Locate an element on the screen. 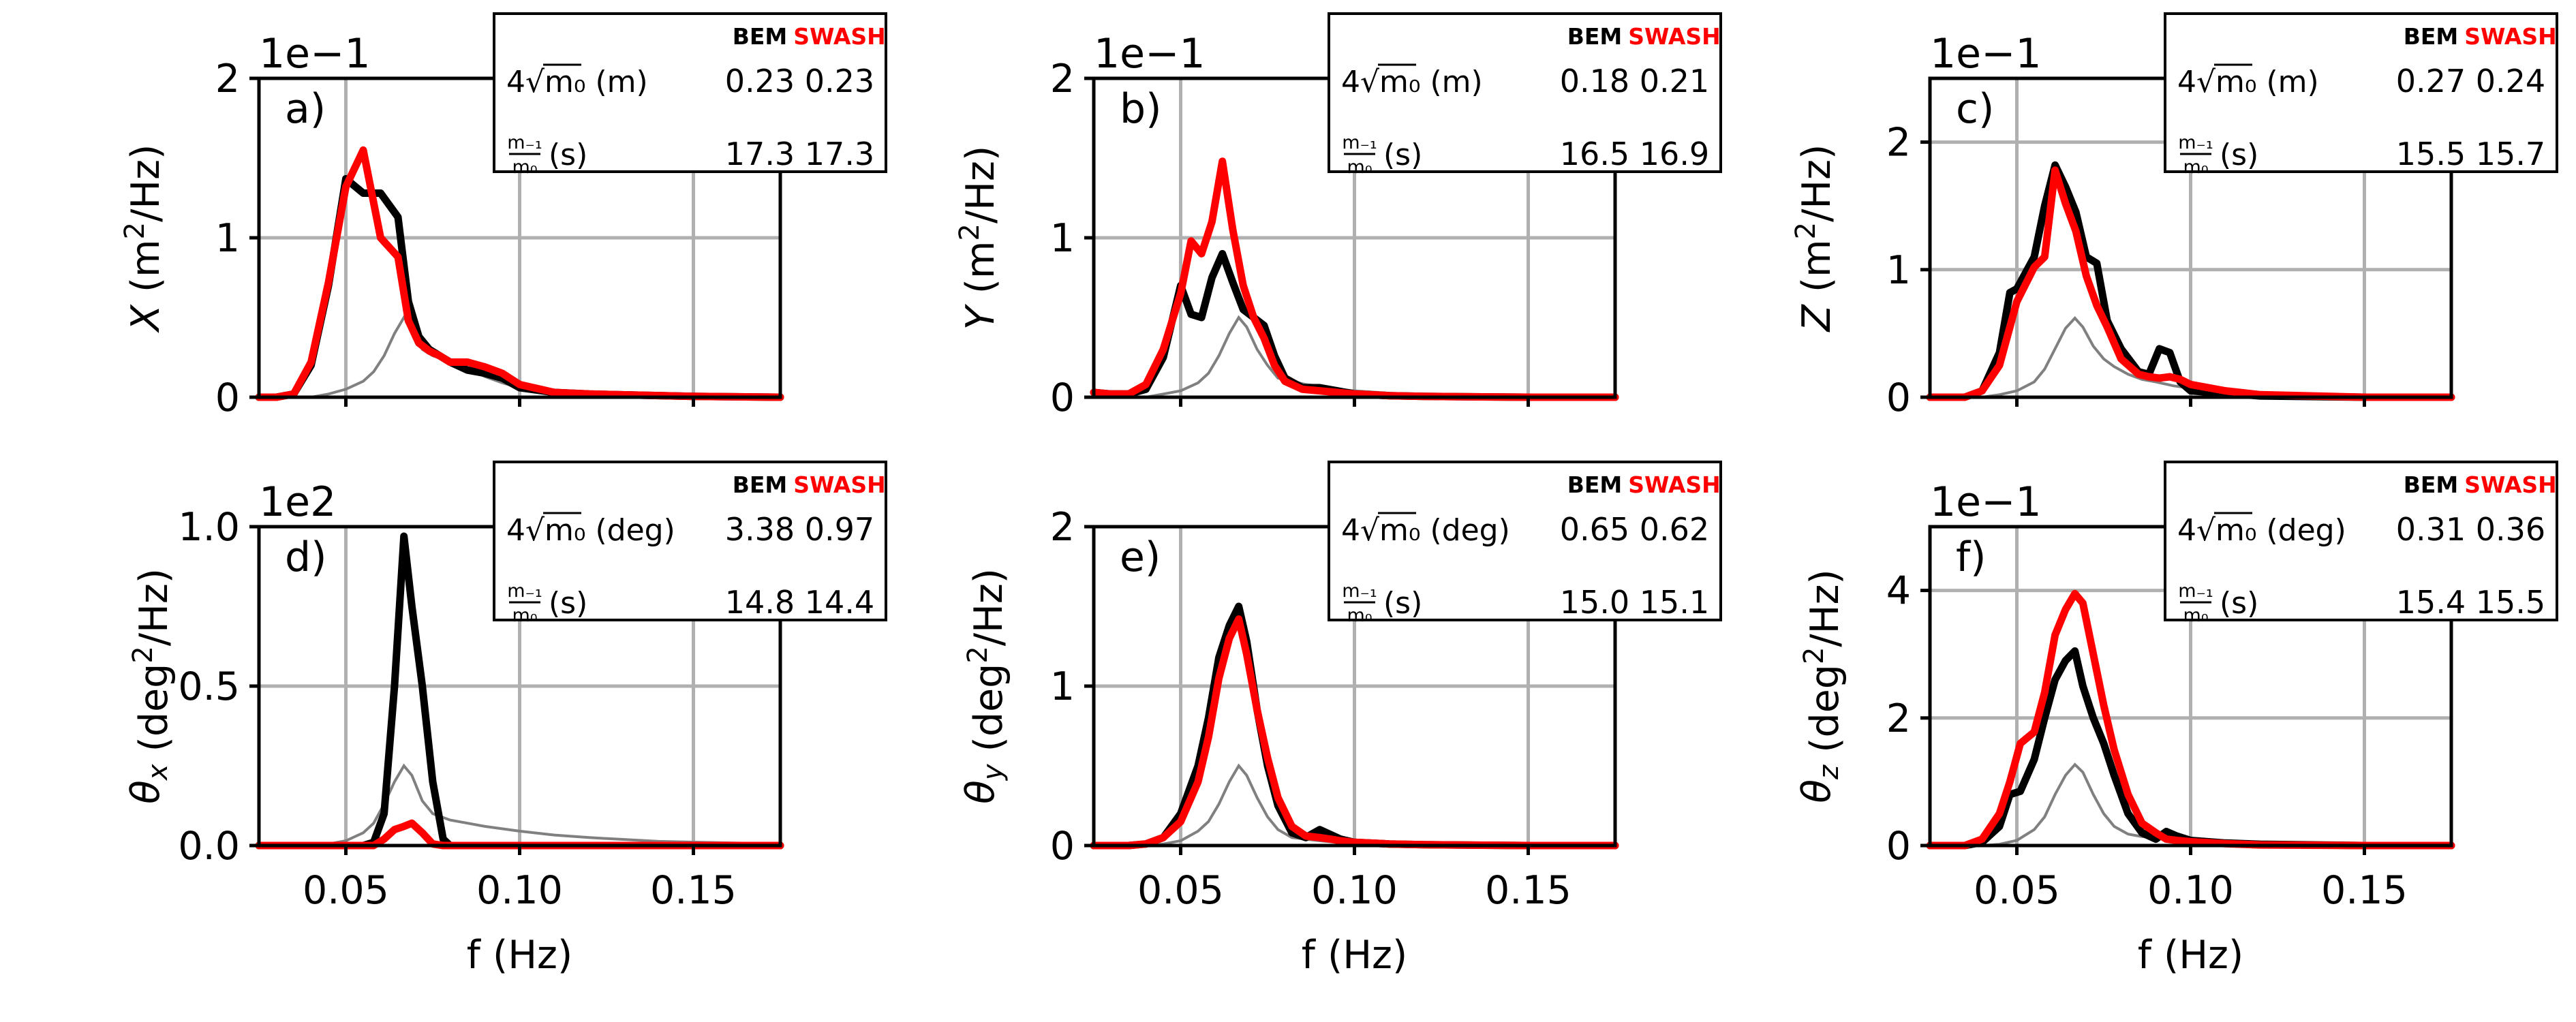 The image size is (2576, 1022). legend-value-swash: 15.5 is located at coordinates (2510, 602).